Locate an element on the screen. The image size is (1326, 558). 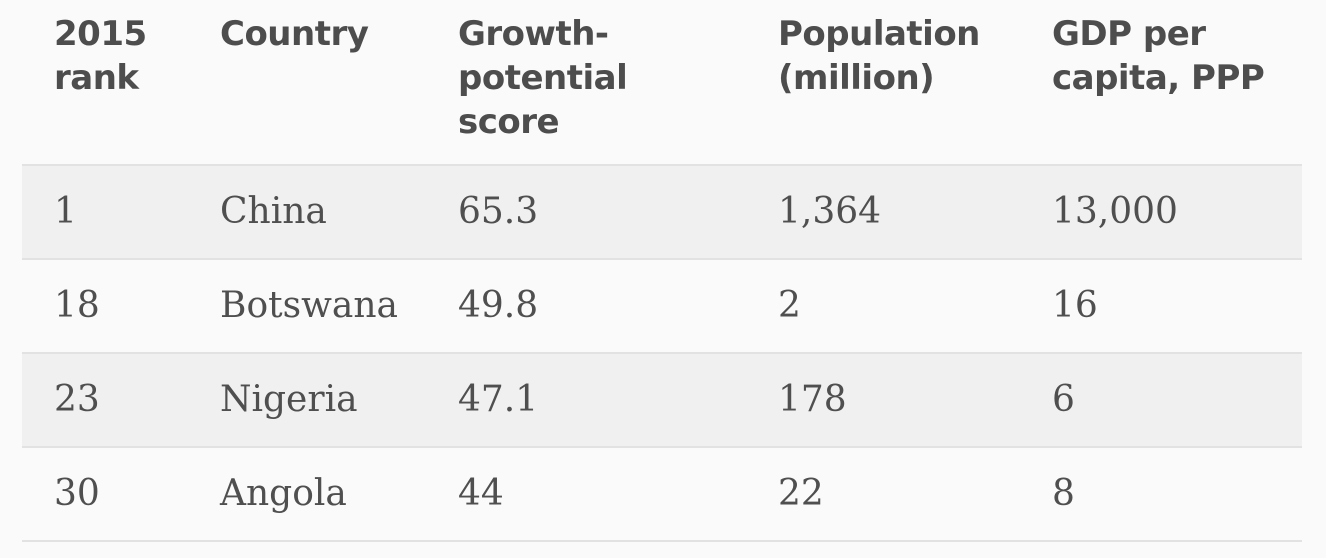
header-rank: 2015 rank is located at coordinates (134, 56).